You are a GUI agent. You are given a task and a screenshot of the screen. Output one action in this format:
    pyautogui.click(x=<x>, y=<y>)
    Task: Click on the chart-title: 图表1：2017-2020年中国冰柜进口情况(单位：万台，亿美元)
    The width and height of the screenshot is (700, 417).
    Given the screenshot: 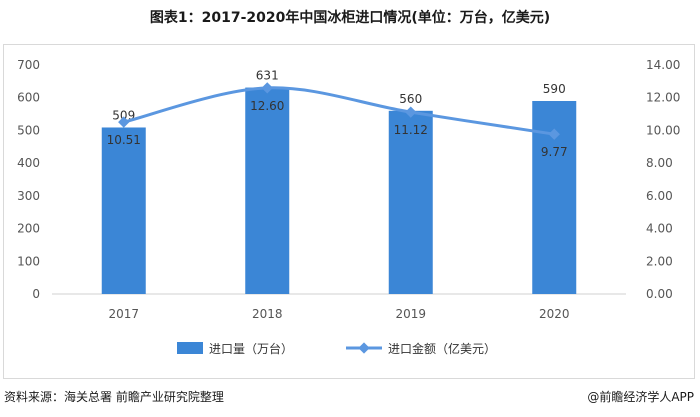 What is the action you would take?
    pyautogui.click(x=350, y=18)
    